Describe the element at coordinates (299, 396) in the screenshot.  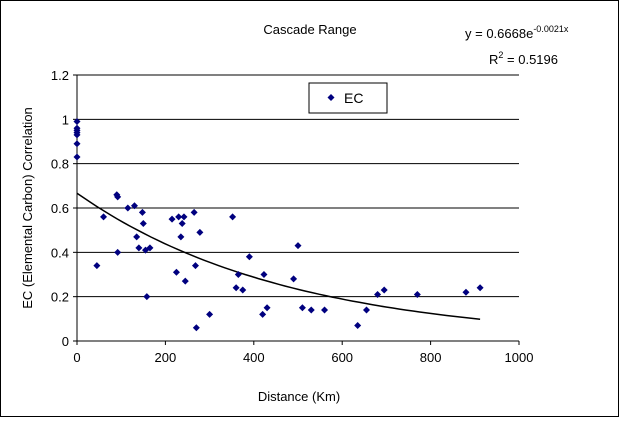
I see `x-axis-label: Distance (Km)` at that location.